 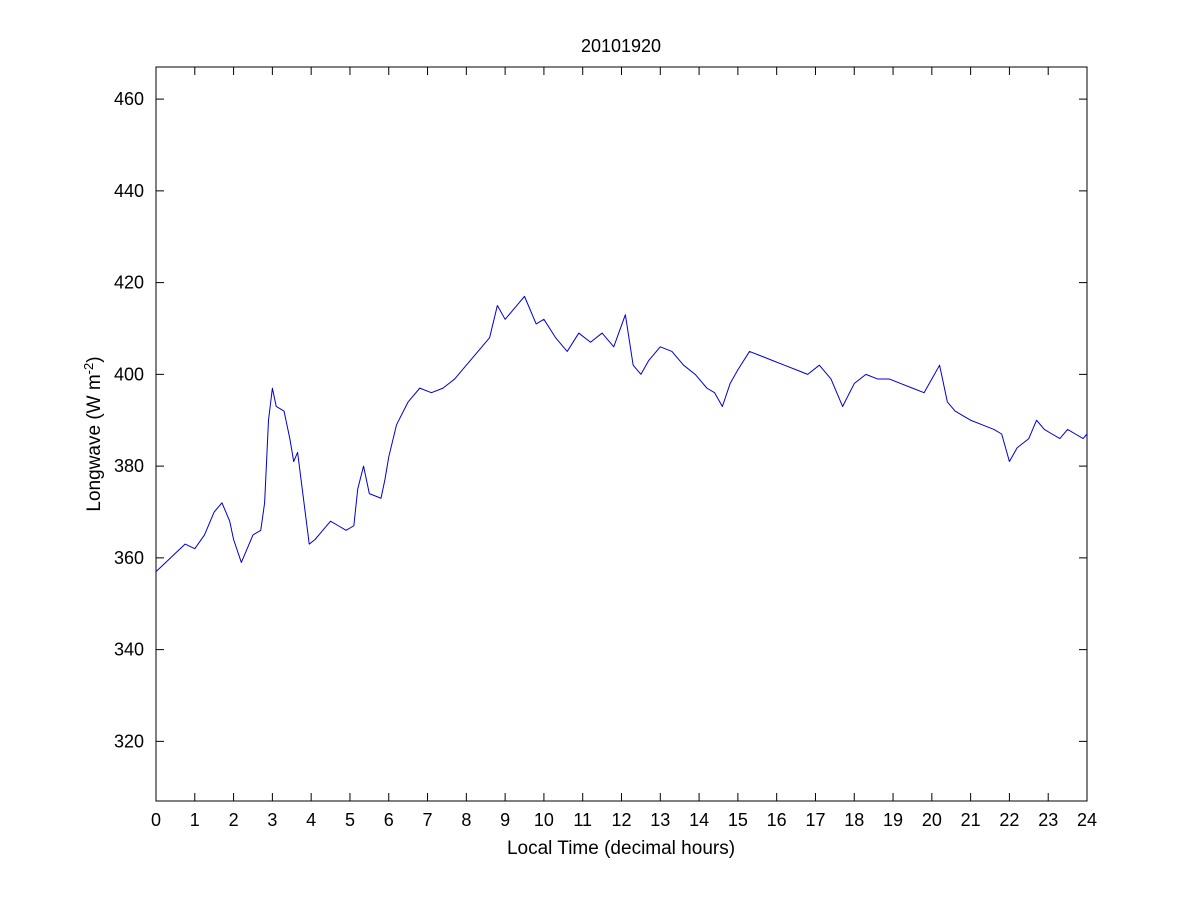 What do you see at coordinates (893, 820) in the screenshot?
I see `x-tick-label: 19` at bounding box center [893, 820].